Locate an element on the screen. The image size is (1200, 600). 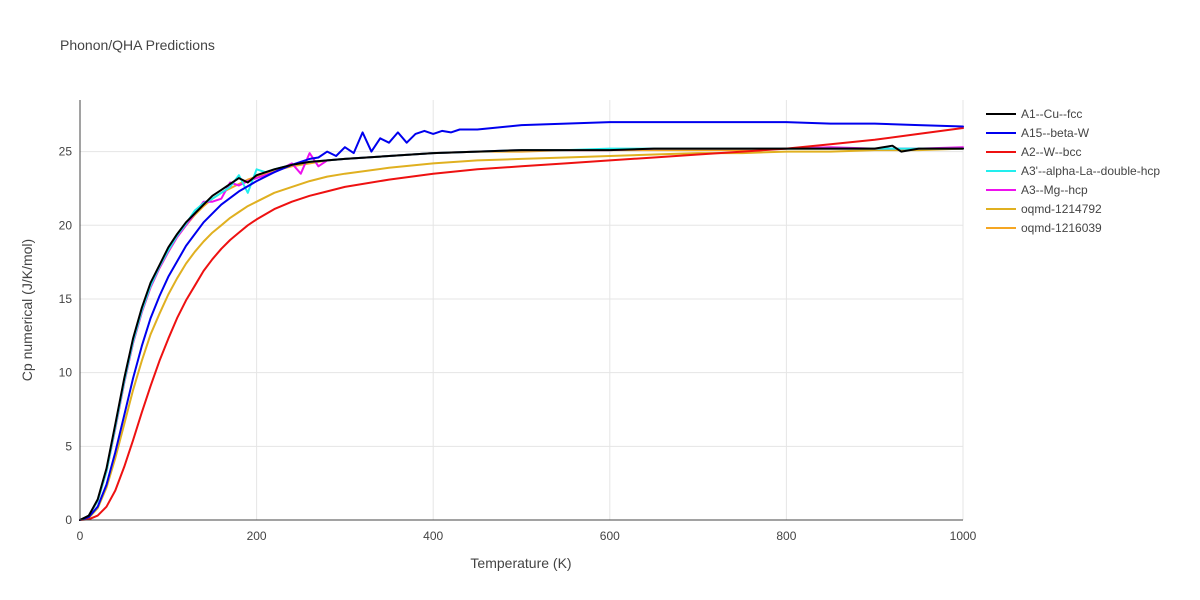
legend-item: A15--beta-W is located at coordinates (1038, 133).